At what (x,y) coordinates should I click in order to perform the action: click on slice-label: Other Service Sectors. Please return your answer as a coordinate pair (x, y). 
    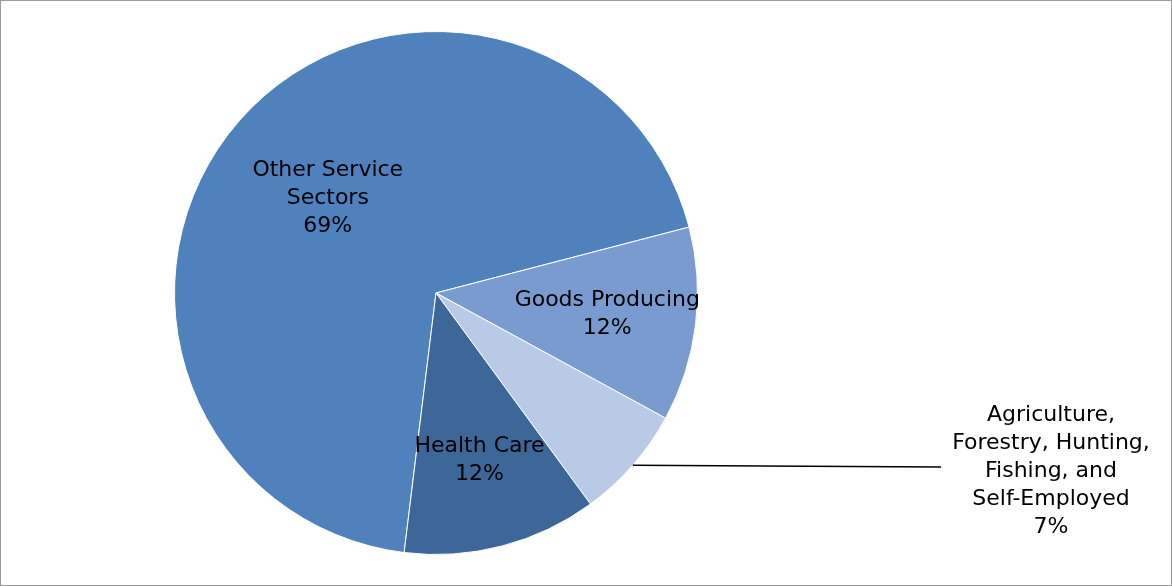
    Looking at the image, I should click on (328, 182).